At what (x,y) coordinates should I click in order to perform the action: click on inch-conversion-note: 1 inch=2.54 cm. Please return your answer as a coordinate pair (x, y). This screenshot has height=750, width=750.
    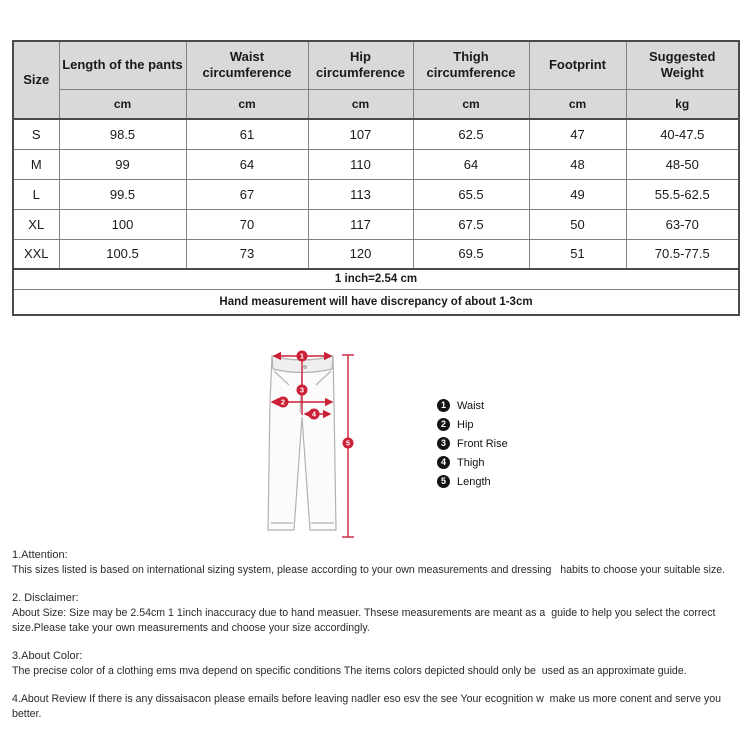
    Looking at the image, I should click on (376, 279).